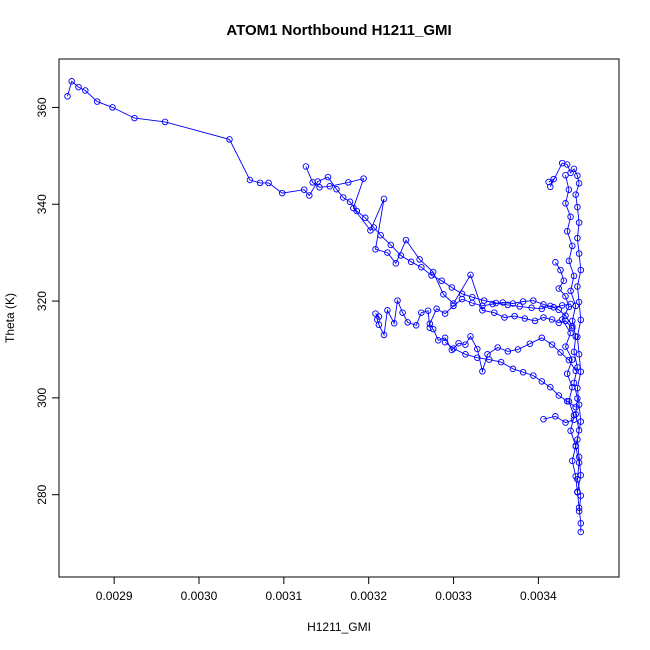 Image resolution: width=650 pixels, height=650 pixels. What do you see at coordinates (339, 627) in the screenshot?
I see `x-axis-label: H1211_GMI` at bounding box center [339, 627].